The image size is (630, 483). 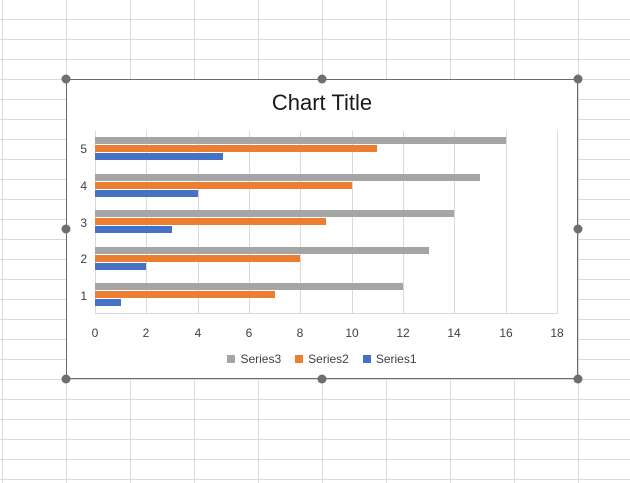 I want to click on resize-handle-w, so click(x=66, y=229).